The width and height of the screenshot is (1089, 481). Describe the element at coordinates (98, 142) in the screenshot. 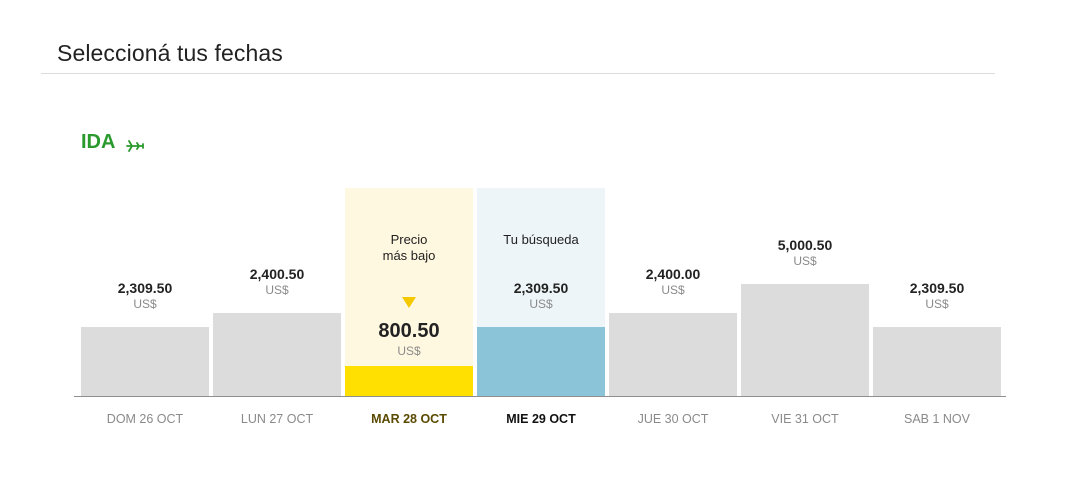

I see `direction-label: IDA` at that location.